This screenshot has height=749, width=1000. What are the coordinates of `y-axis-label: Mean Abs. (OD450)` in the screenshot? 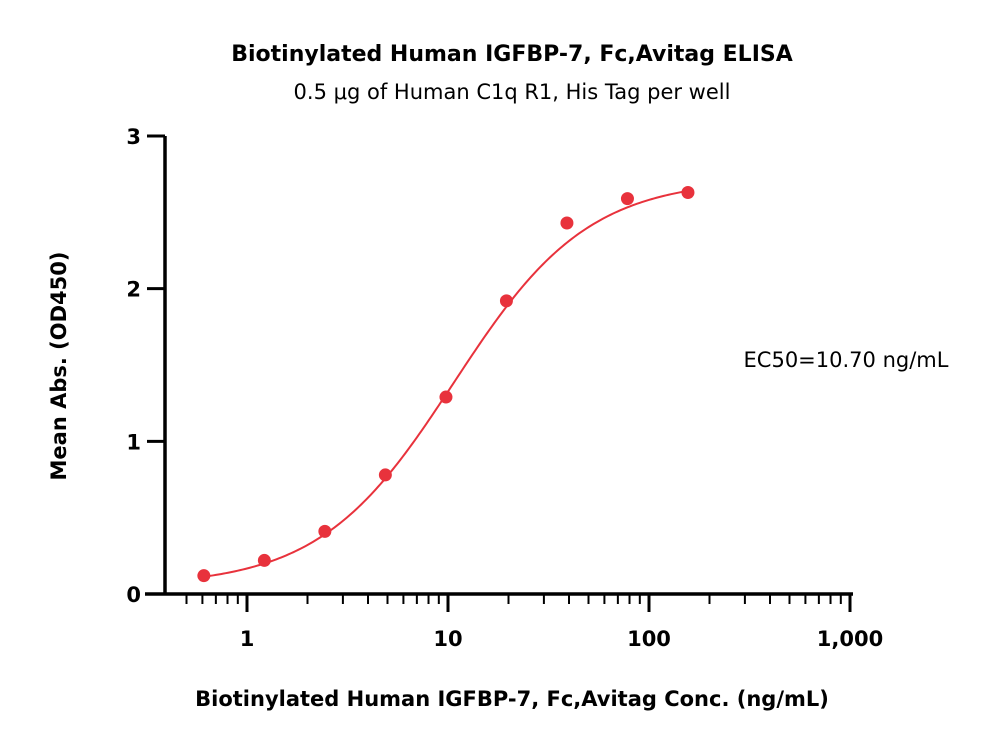 It's located at (59, 366).